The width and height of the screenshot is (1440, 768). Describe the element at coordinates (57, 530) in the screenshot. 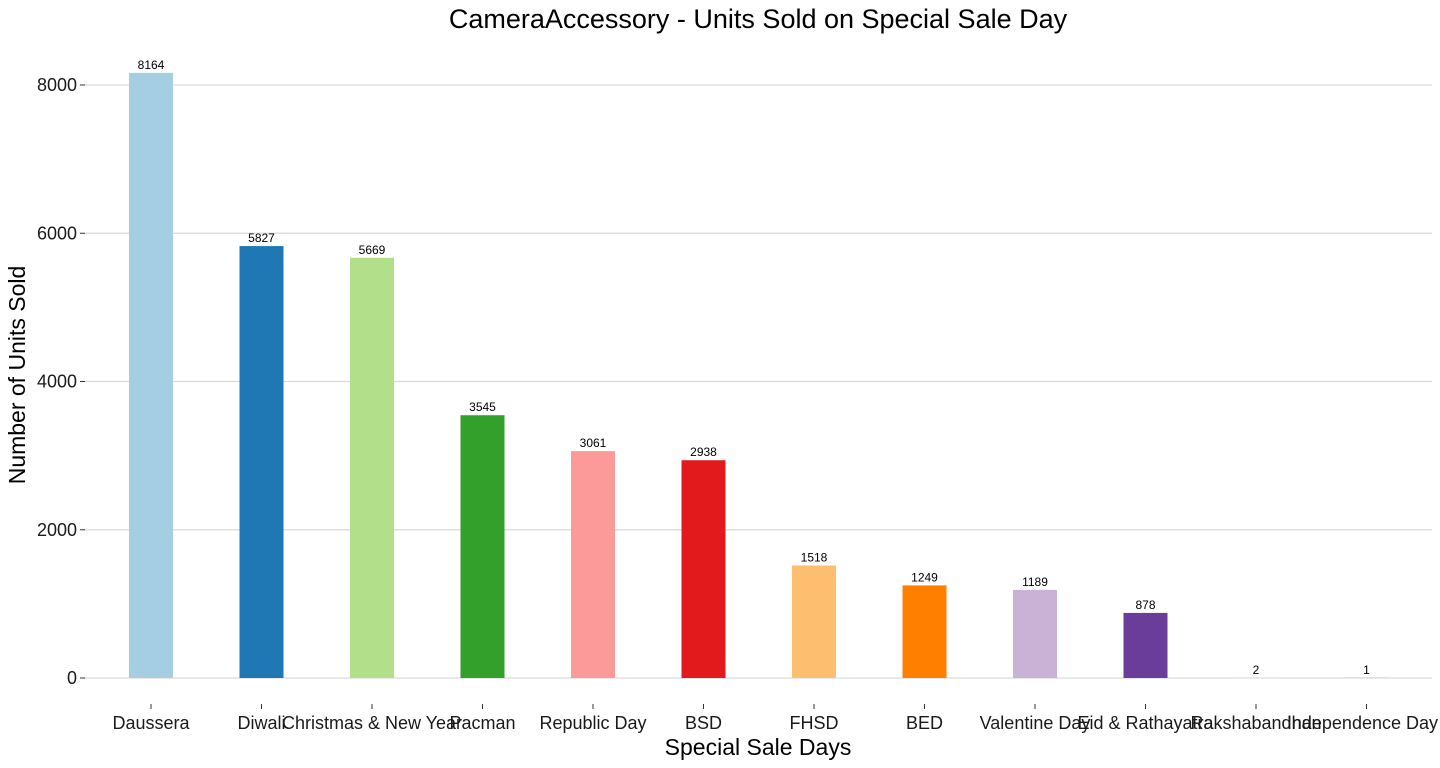

I see `y-tick-label: 2000` at that location.